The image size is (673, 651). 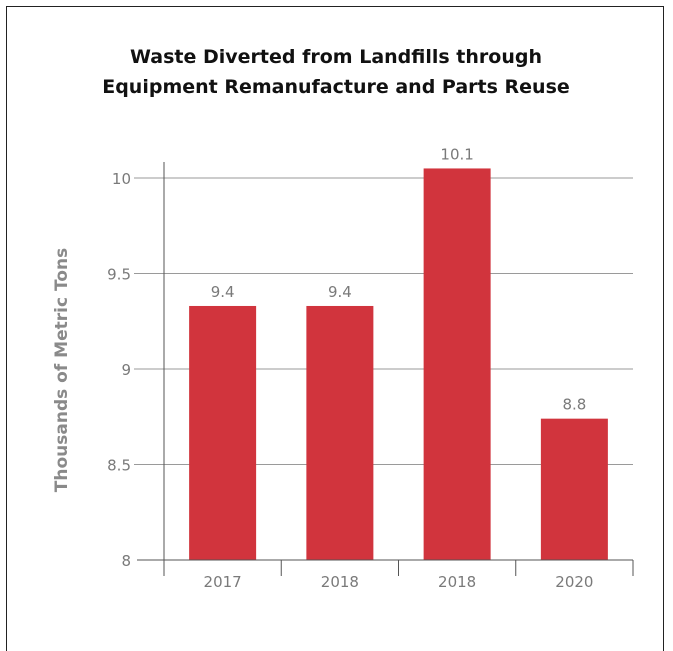 What do you see at coordinates (336, 87) in the screenshot?
I see `chart-title-line-2: Equipment Remanufacture and Parts Reuse` at bounding box center [336, 87].